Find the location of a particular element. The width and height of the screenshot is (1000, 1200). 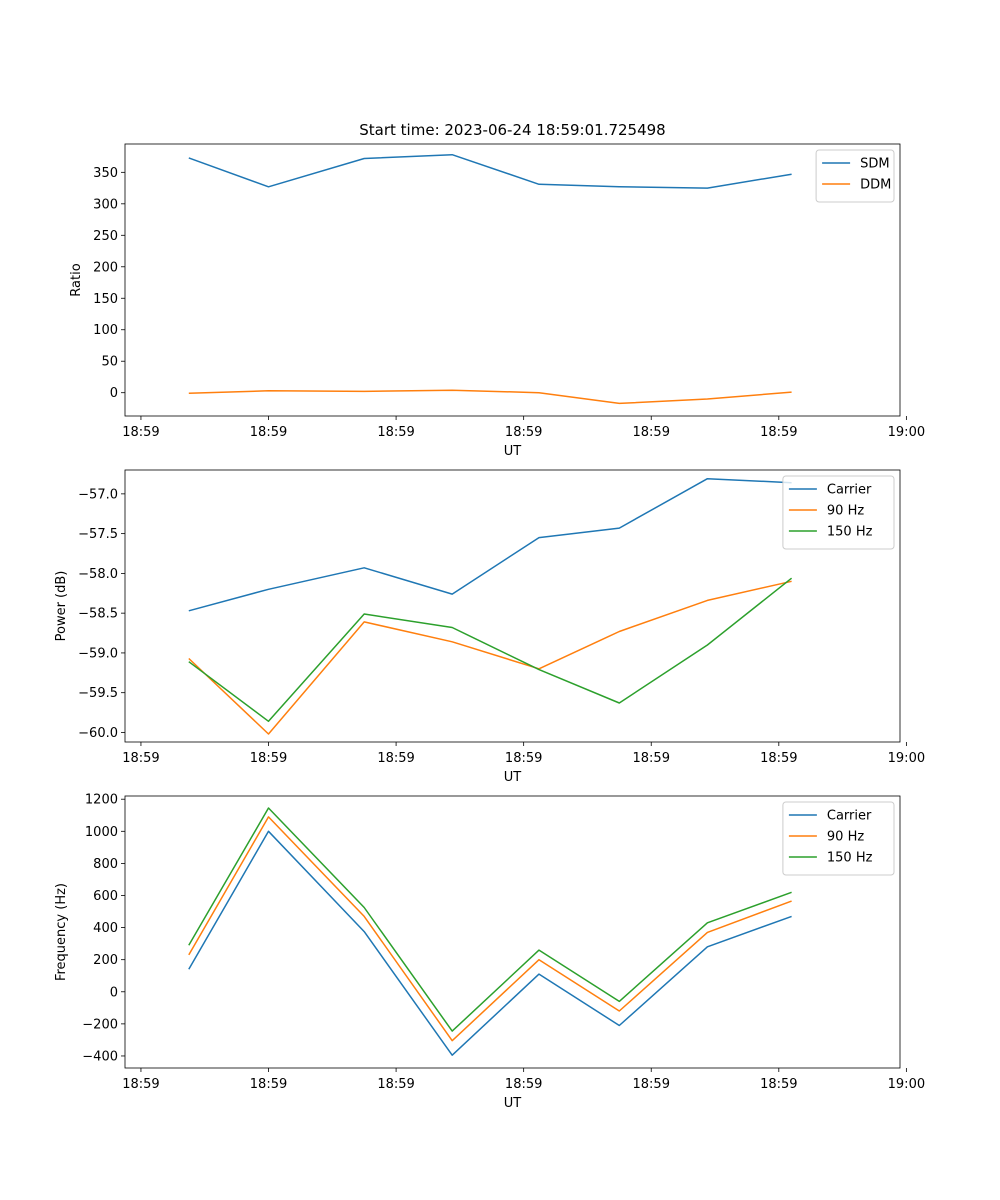

y-tick-label: 800 is located at coordinates (105, 864).